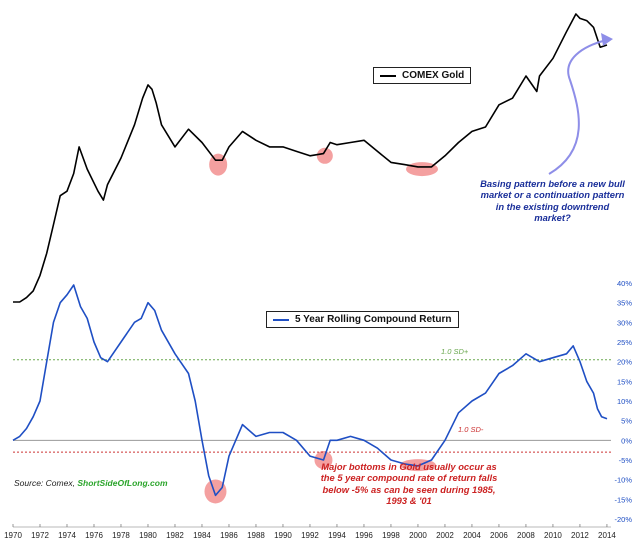 The image size is (640, 545). What do you see at coordinates (499, 535) in the screenshot?
I see `x-tick-label-2006: 2006` at bounding box center [499, 535].